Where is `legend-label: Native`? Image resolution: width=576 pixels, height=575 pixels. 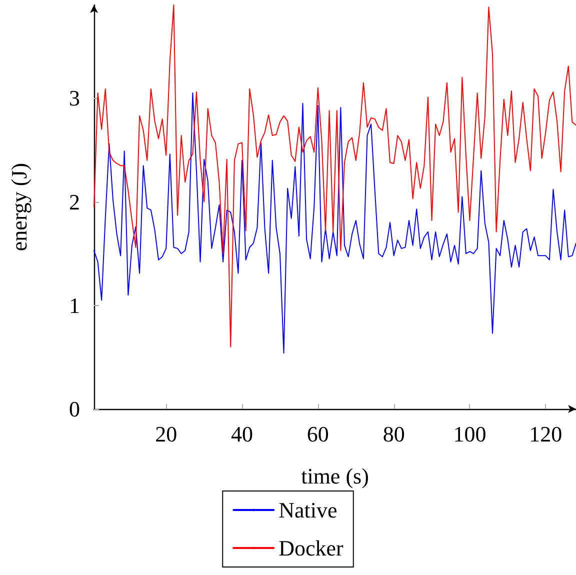 legend-label: Native is located at coordinates (308, 510).